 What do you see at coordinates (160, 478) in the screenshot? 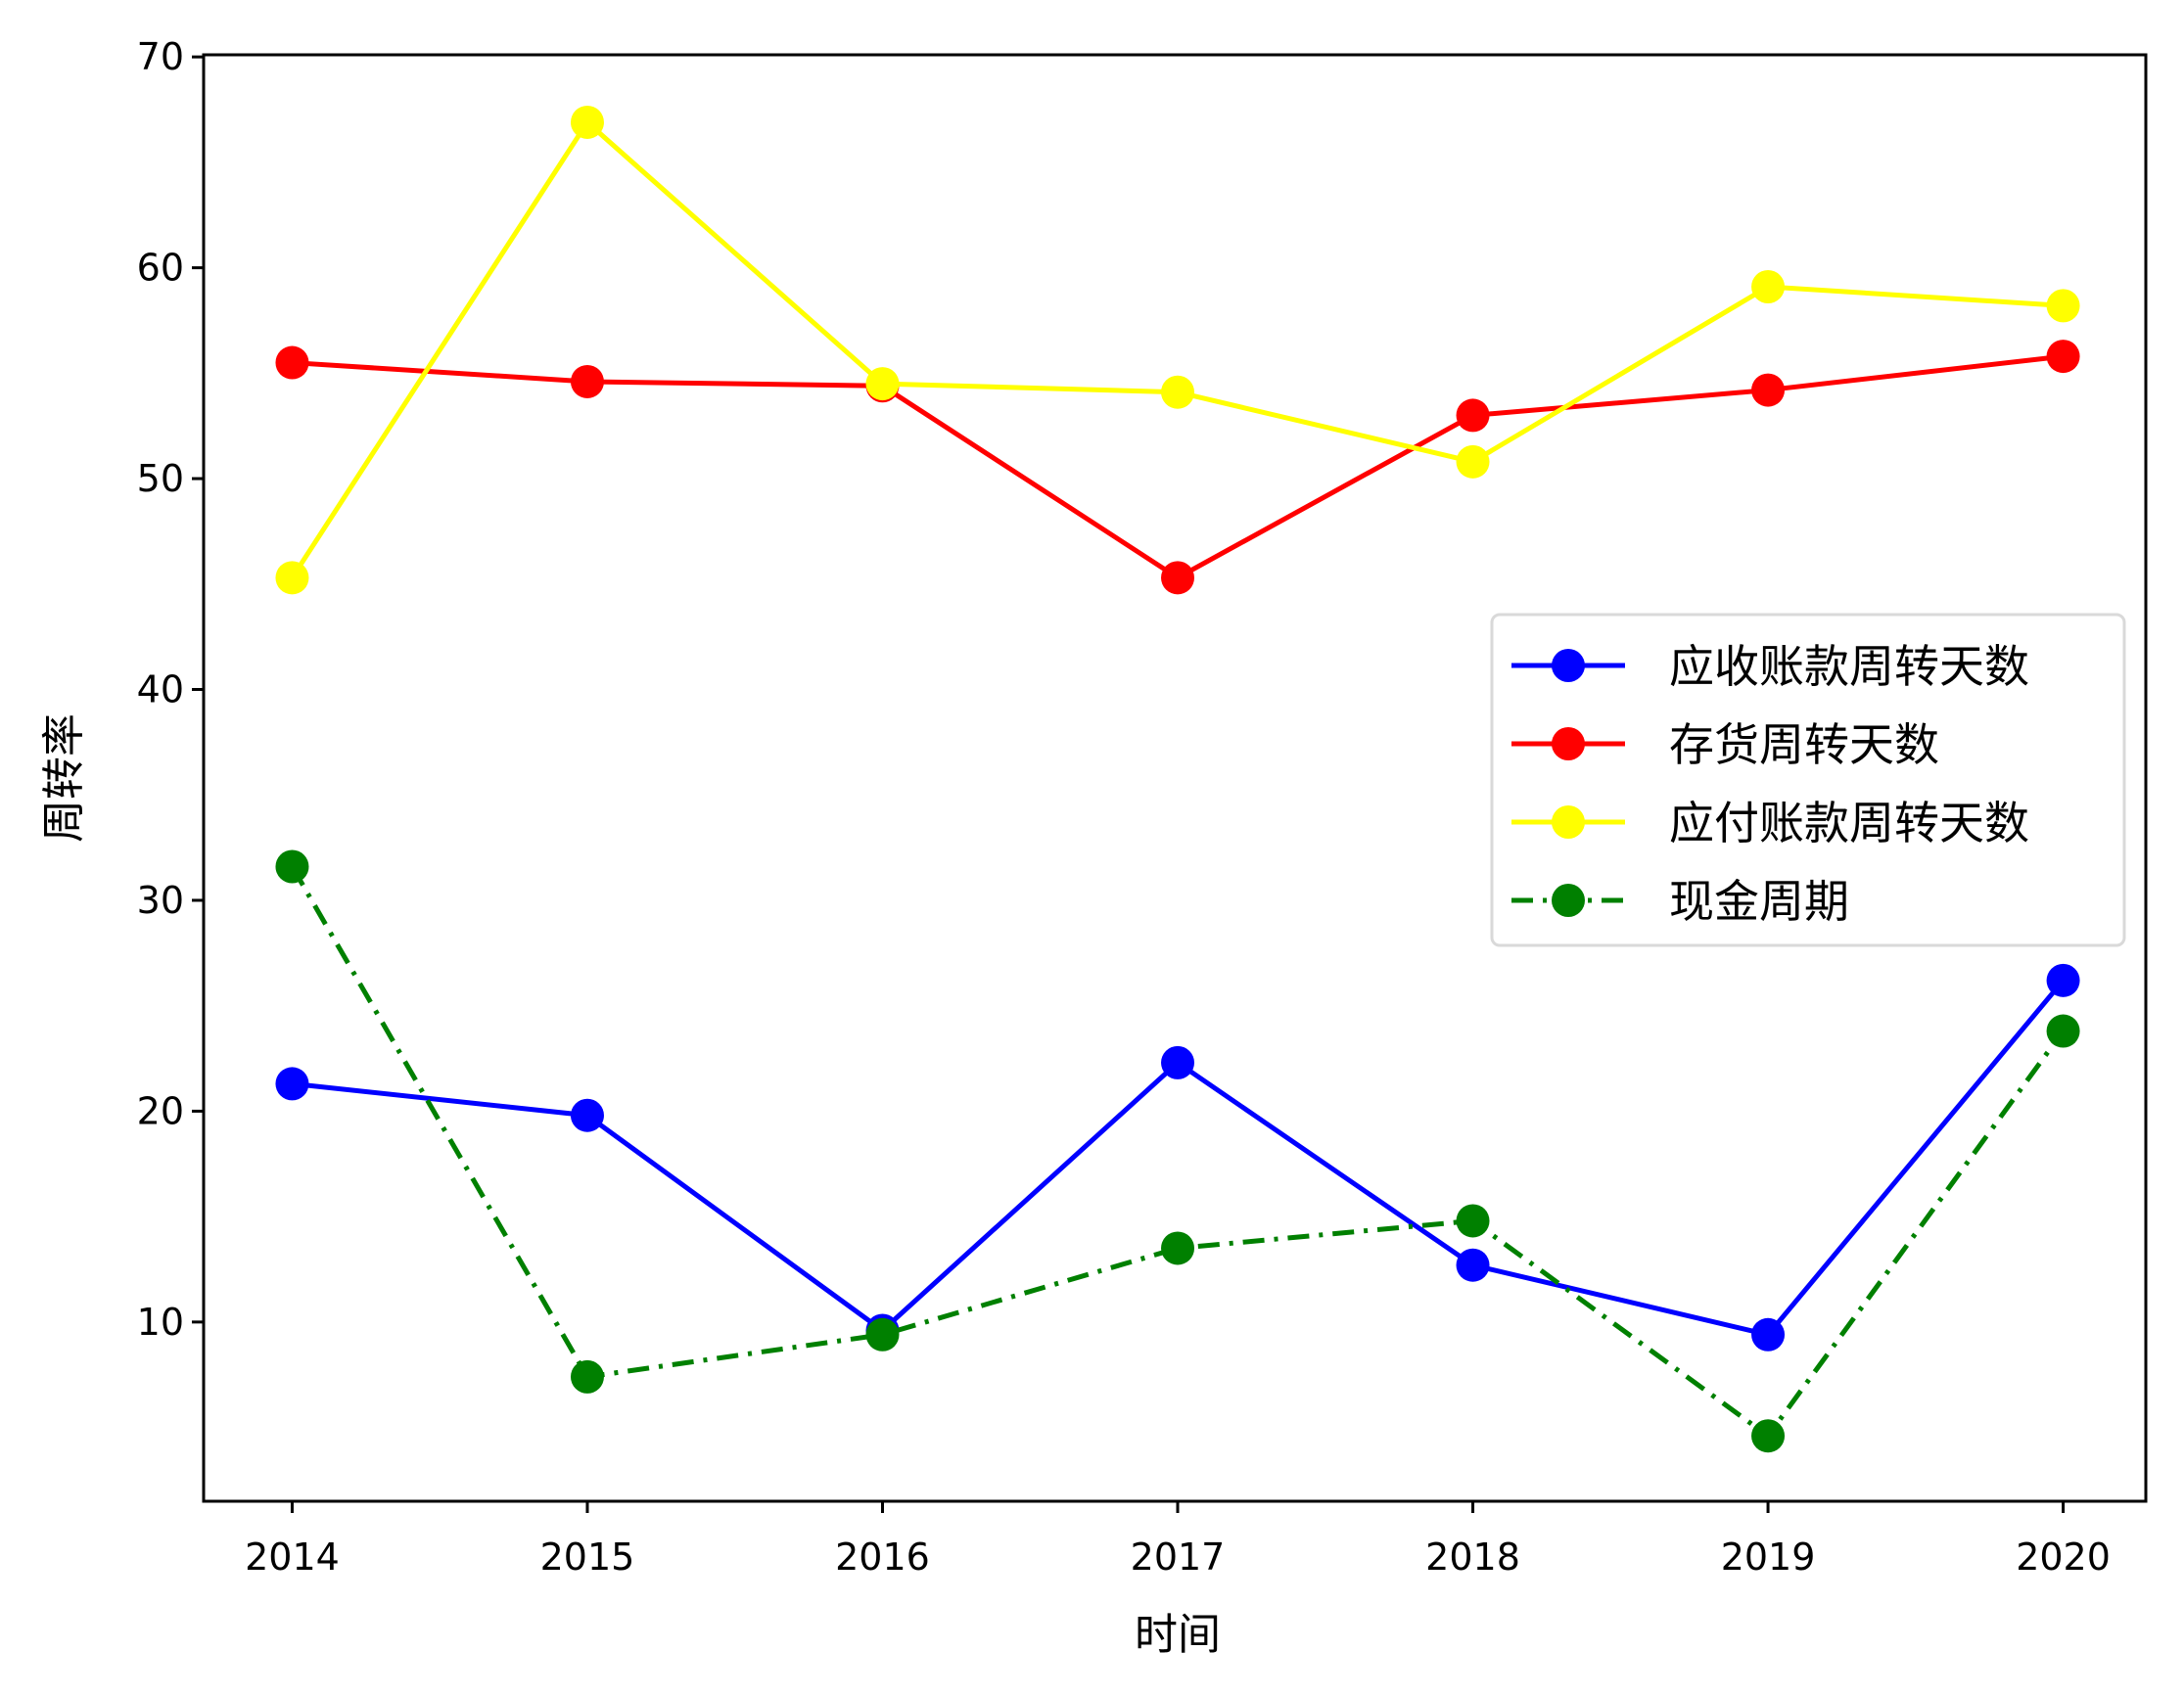
I see `y-tick-label: 50` at bounding box center [160, 478].